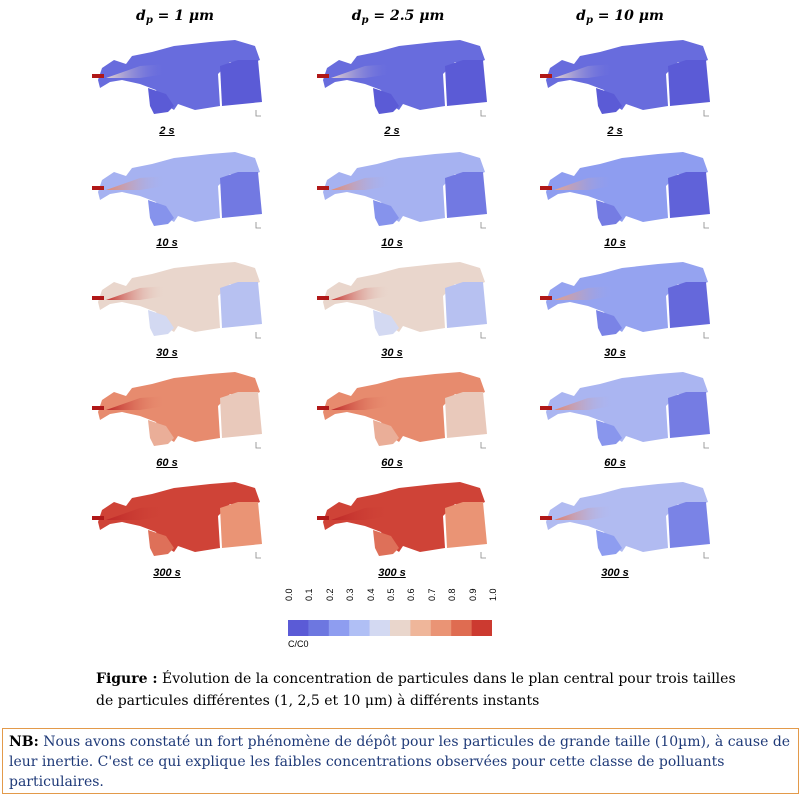 Image resolution: width=807 pixels, height=801 pixels. I want to click on time-label: 30 s, so click(392, 353).